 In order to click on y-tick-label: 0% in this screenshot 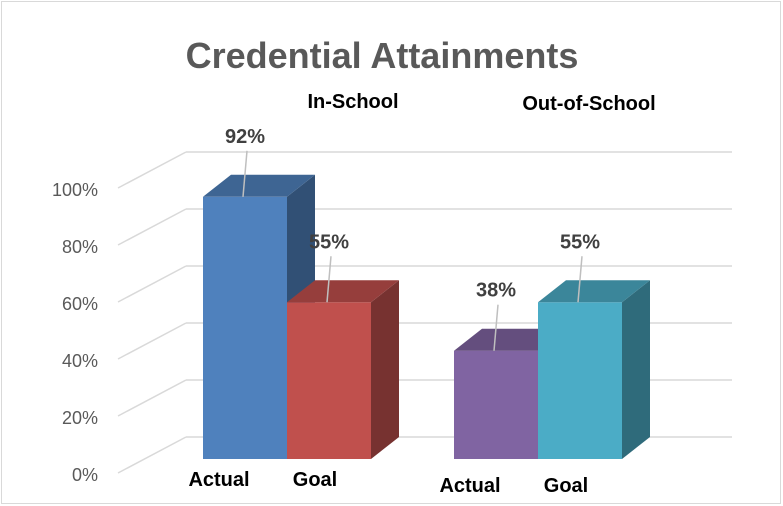, I will do `click(85, 475)`.